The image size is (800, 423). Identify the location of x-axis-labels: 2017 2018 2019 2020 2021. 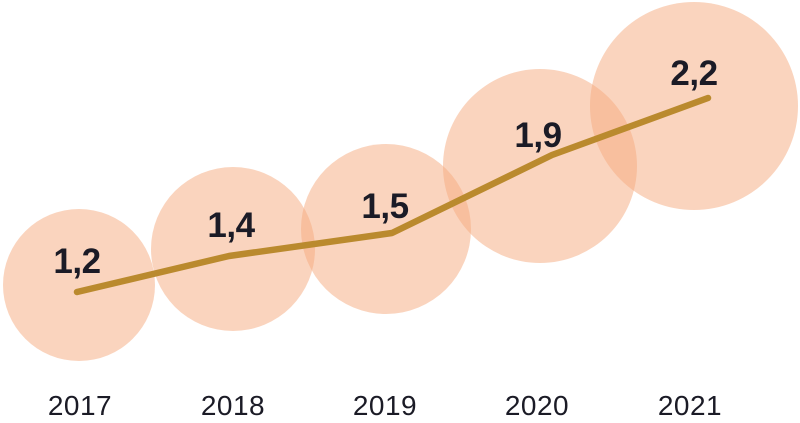
(385, 405).